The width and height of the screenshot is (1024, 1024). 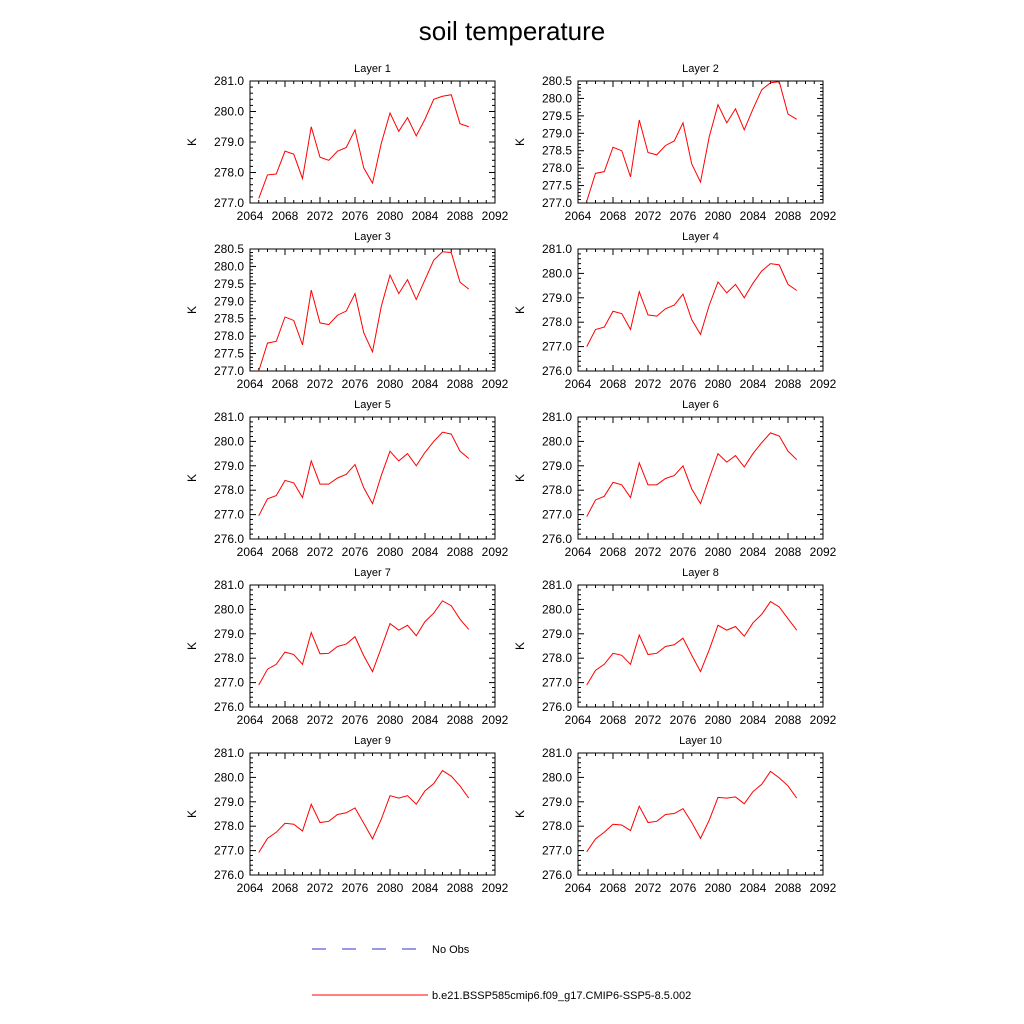 What do you see at coordinates (557, 151) in the screenshot?
I see `y-tick-label: 278.5` at bounding box center [557, 151].